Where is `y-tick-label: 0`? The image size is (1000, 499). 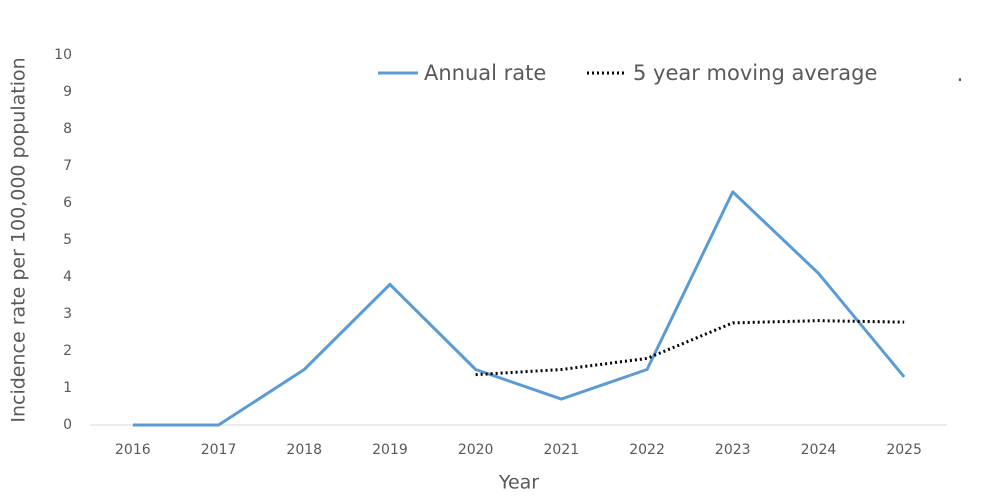
y-tick-label: 0 is located at coordinates (67, 425).